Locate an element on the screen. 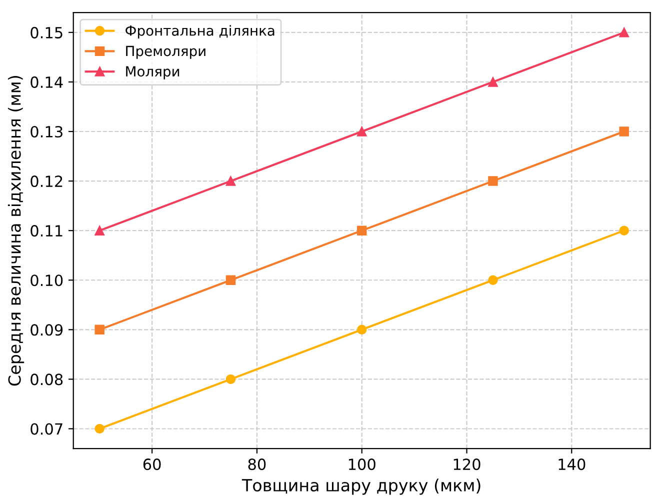  x-tick-label: 100 is located at coordinates (362, 464).